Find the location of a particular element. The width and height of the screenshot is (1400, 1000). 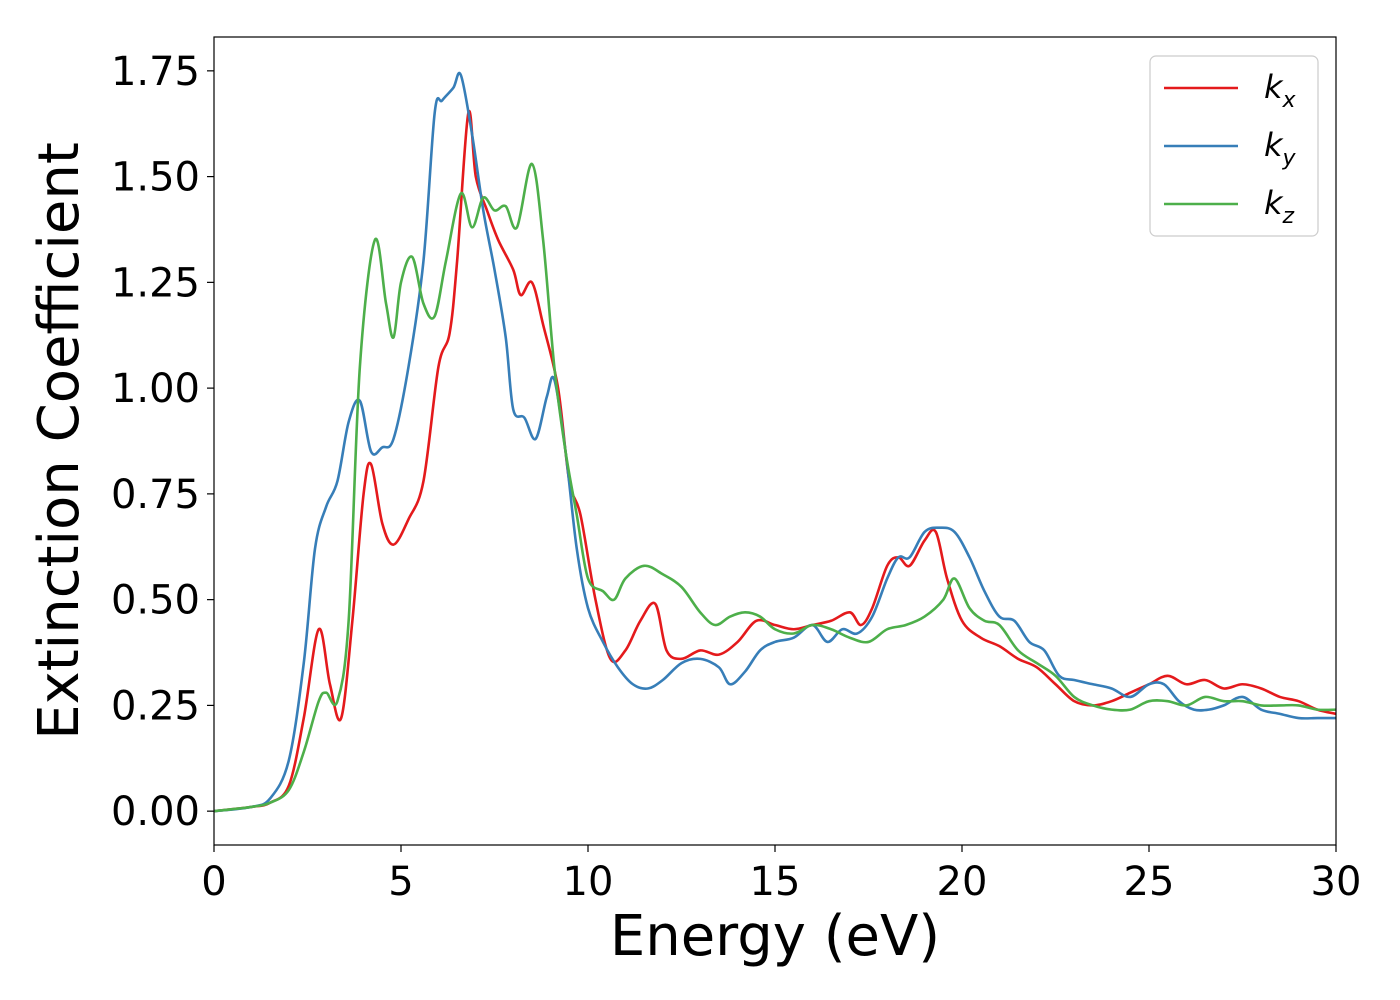

y-axis-ticks: 0.00 0.25 0.50 0.75 1.00 1.25 1.50 1.75 is located at coordinates (162, 442).